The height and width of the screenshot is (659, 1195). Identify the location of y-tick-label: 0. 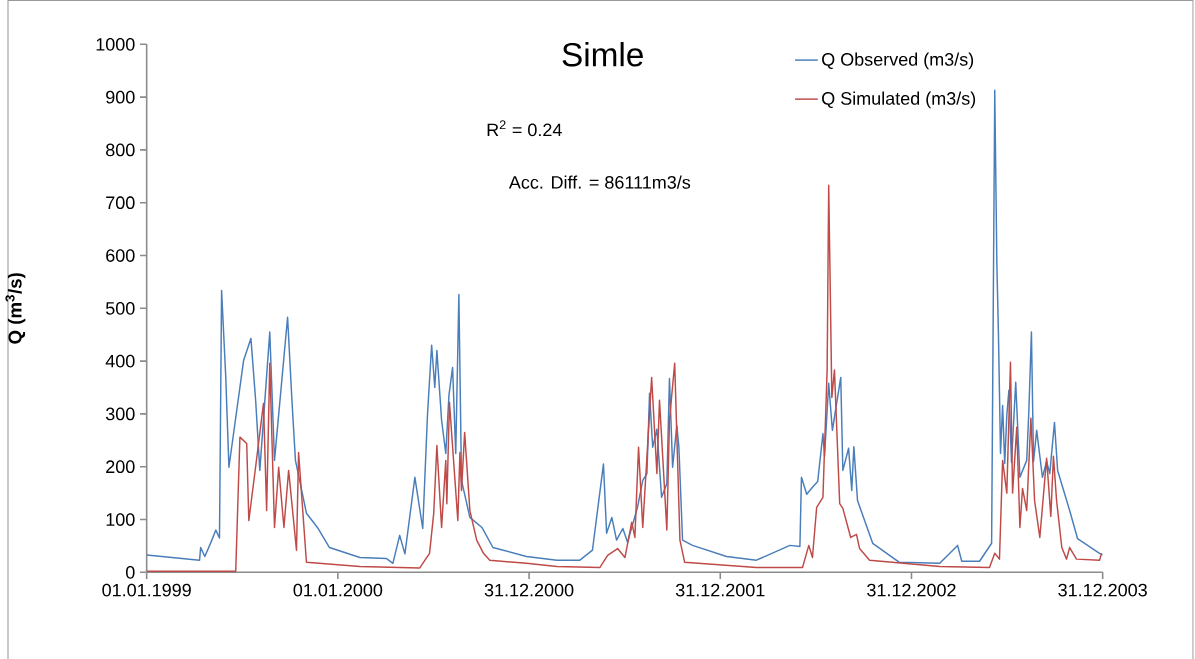
(130, 572).